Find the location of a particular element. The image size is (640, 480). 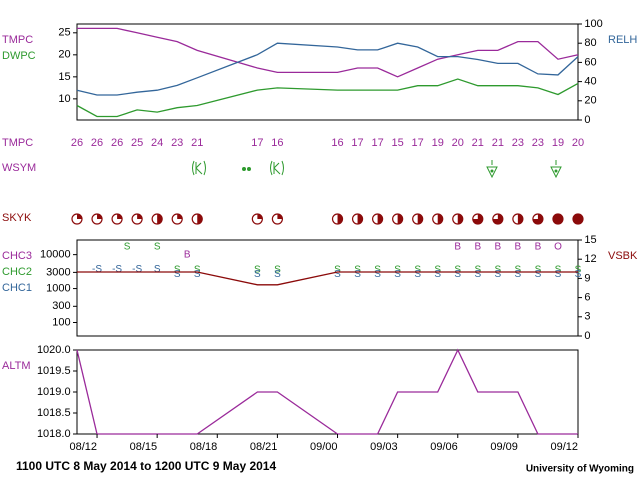

thunder-symbol is located at coordinates (277, 168).